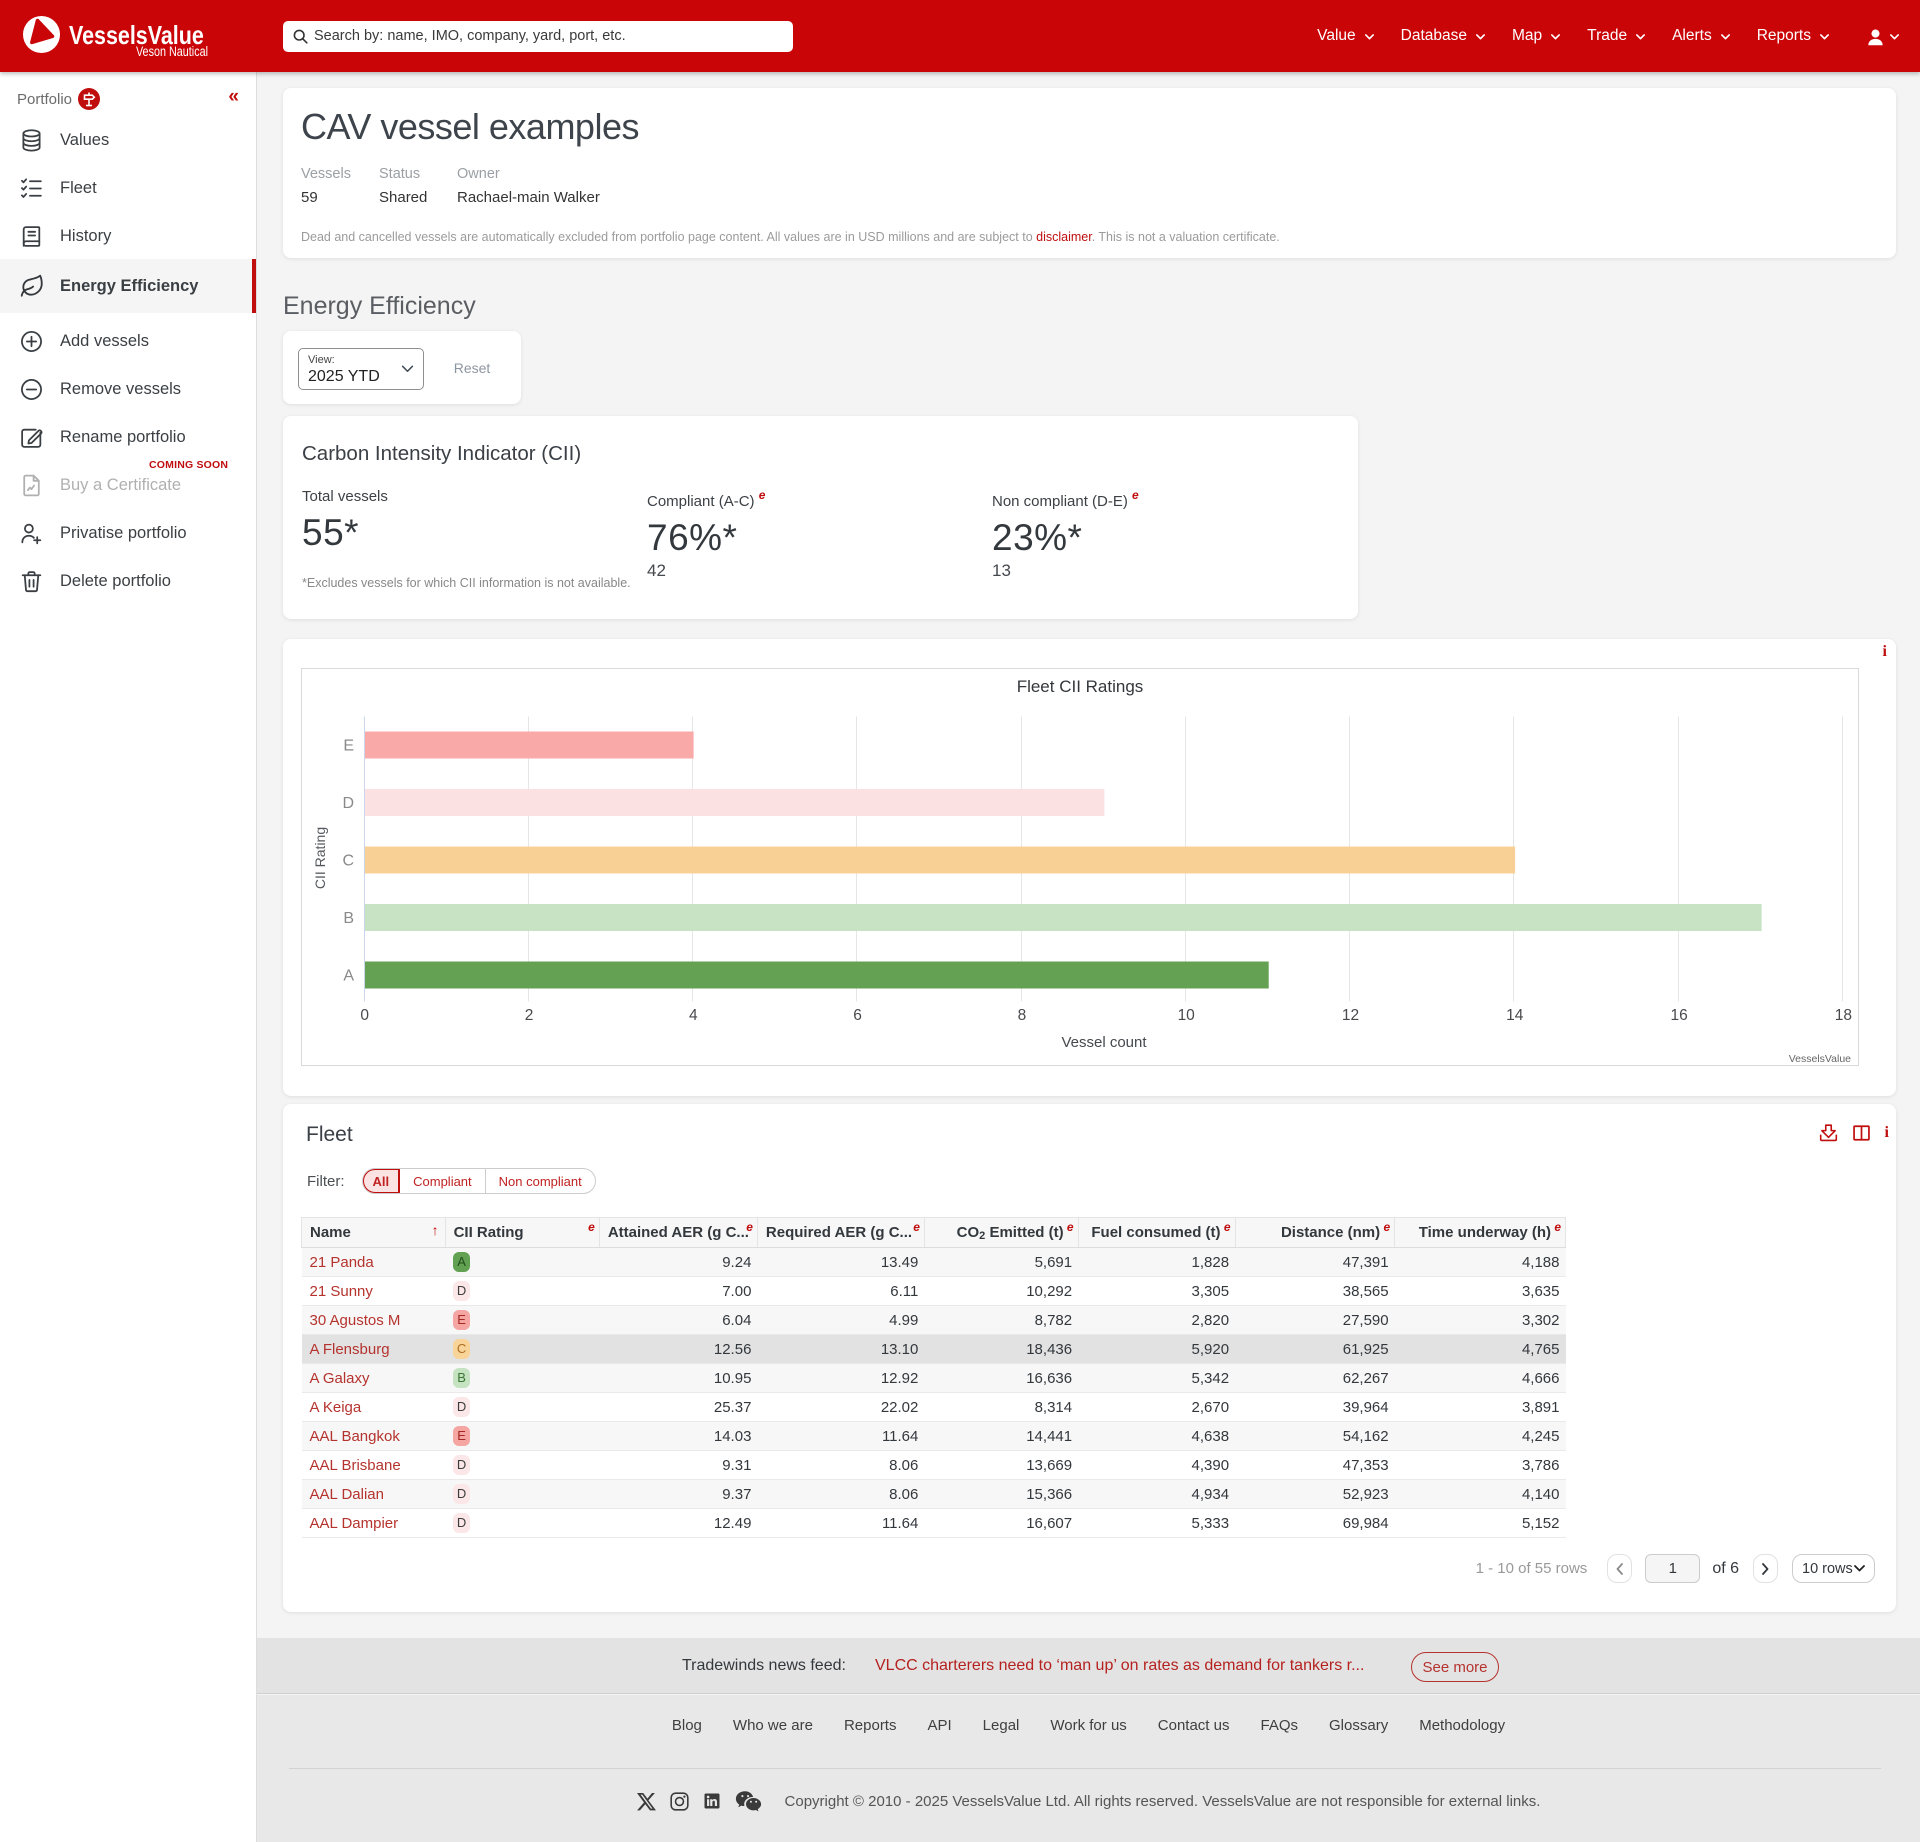 This screenshot has height=1842, width=1920. What do you see at coordinates (348, 976) in the screenshot?
I see `svg-text: A` at bounding box center [348, 976].